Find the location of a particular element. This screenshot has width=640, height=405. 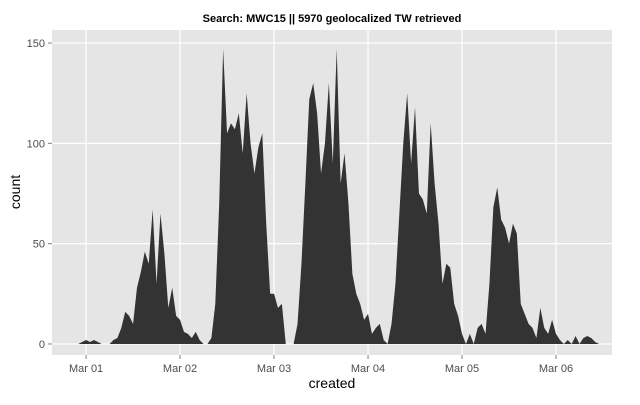

y-tick-label: 150 is located at coordinates (36, 44).